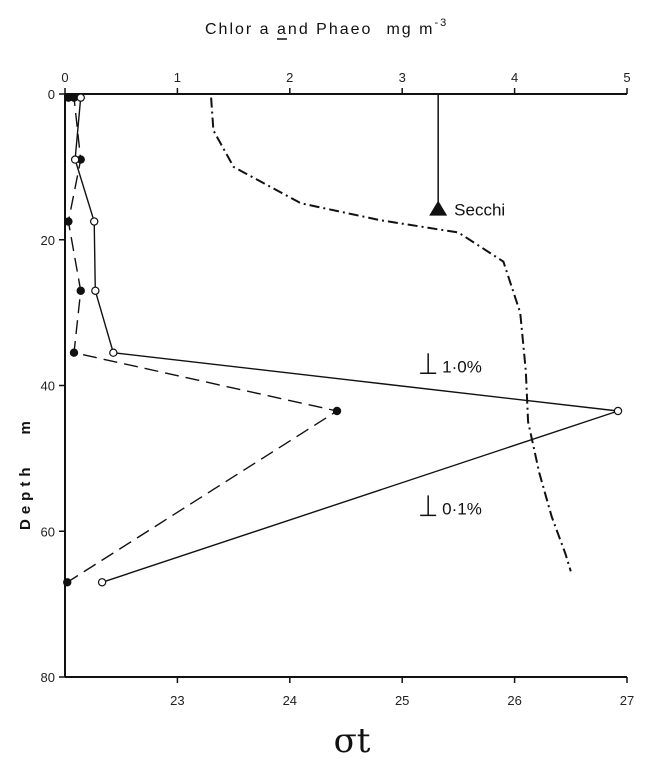 The width and height of the screenshot is (652, 761). What do you see at coordinates (48, 677) in the screenshot?
I see `y-tick-label: 80` at bounding box center [48, 677].